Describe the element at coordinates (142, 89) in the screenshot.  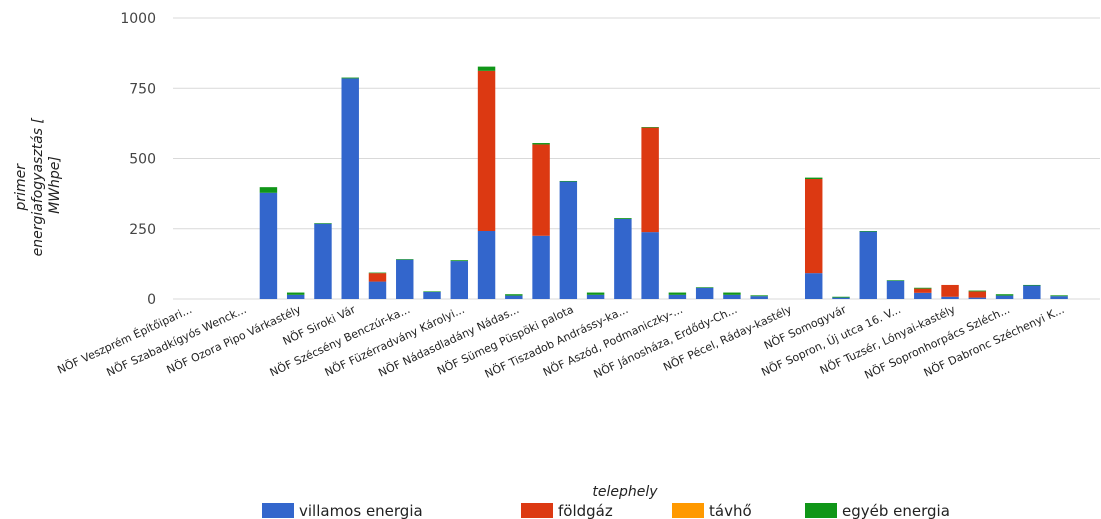
I see `y-tick-label: 750` at that location.